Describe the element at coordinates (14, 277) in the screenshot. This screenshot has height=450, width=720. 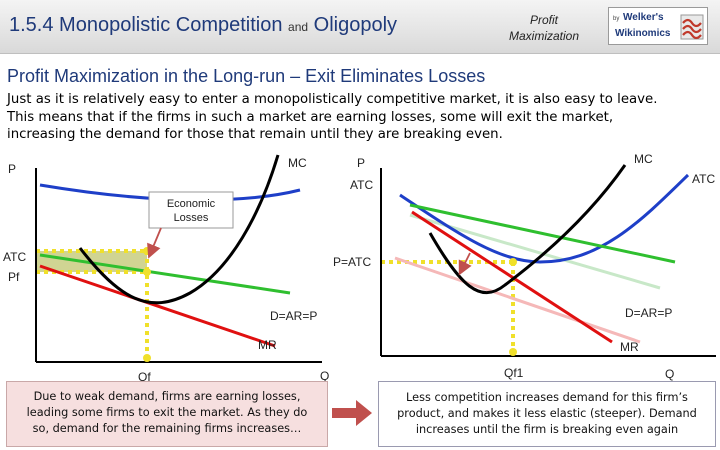
I see `left-pf-label: Pf` at that location.